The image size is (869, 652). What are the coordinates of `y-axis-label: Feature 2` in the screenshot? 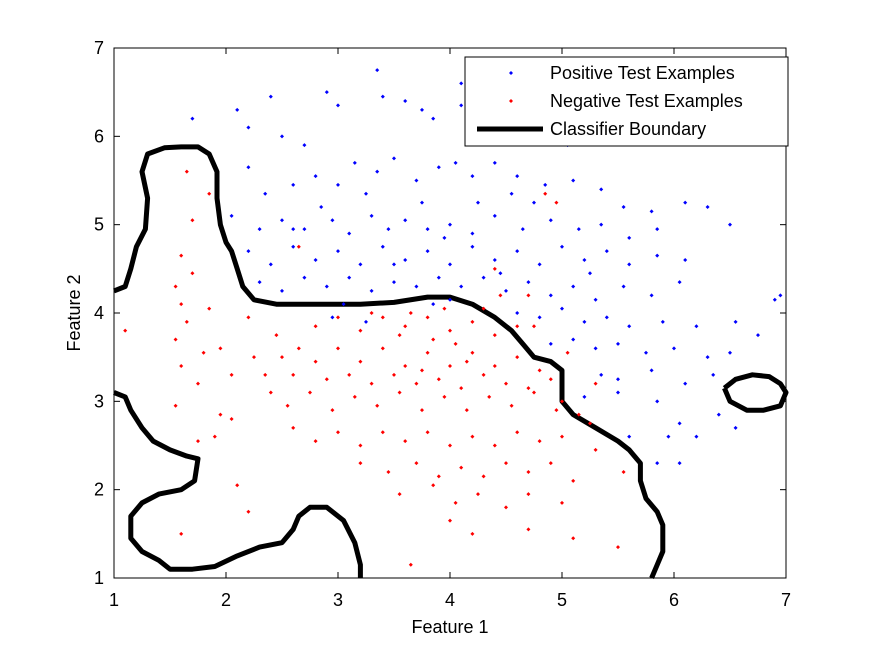 It's located at (74, 312).